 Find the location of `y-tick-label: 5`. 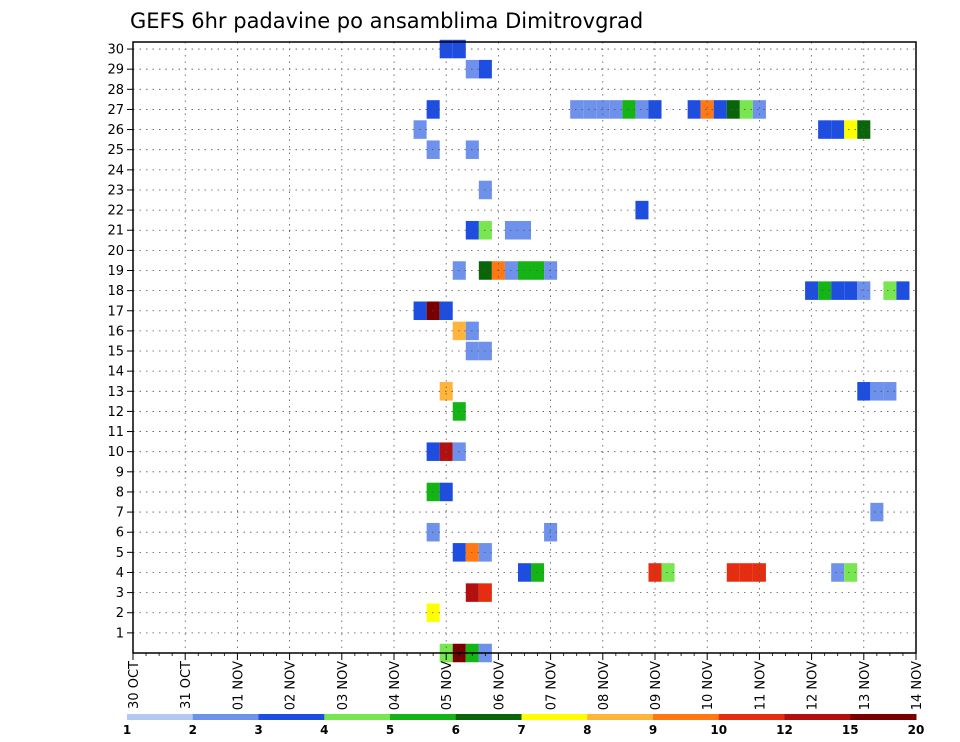

y-tick-label: 5 is located at coordinates (120, 553).